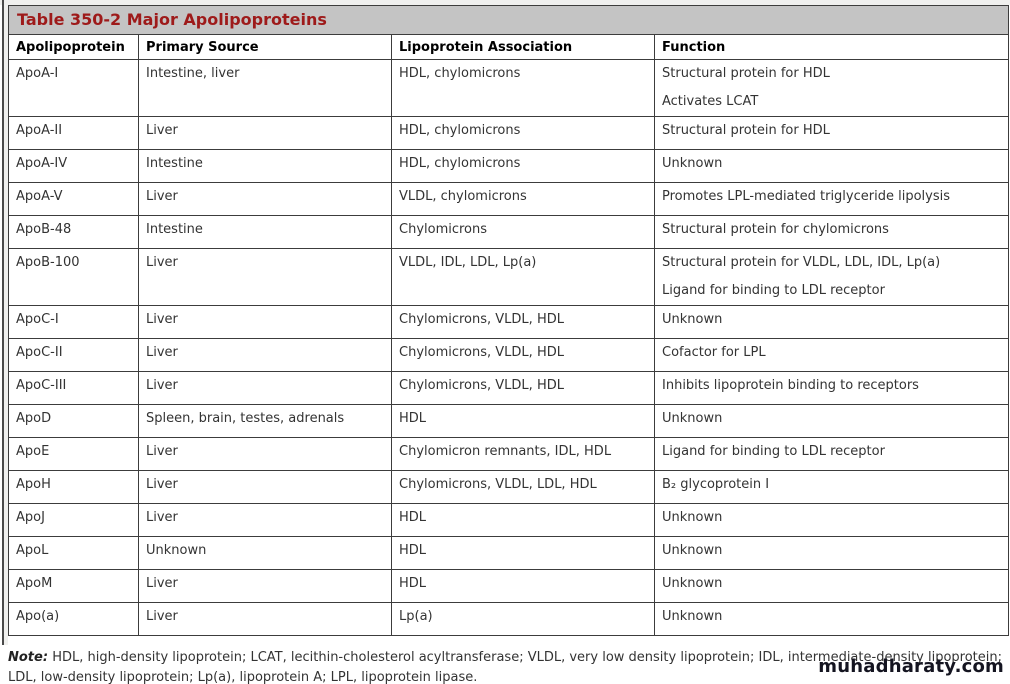 This screenshot has height=684, width=1010. Describe the element at coordinates (523, 454) in the screenshot. I see `association-cell: Chylomicron remnants, IDL, HDL` at that location.